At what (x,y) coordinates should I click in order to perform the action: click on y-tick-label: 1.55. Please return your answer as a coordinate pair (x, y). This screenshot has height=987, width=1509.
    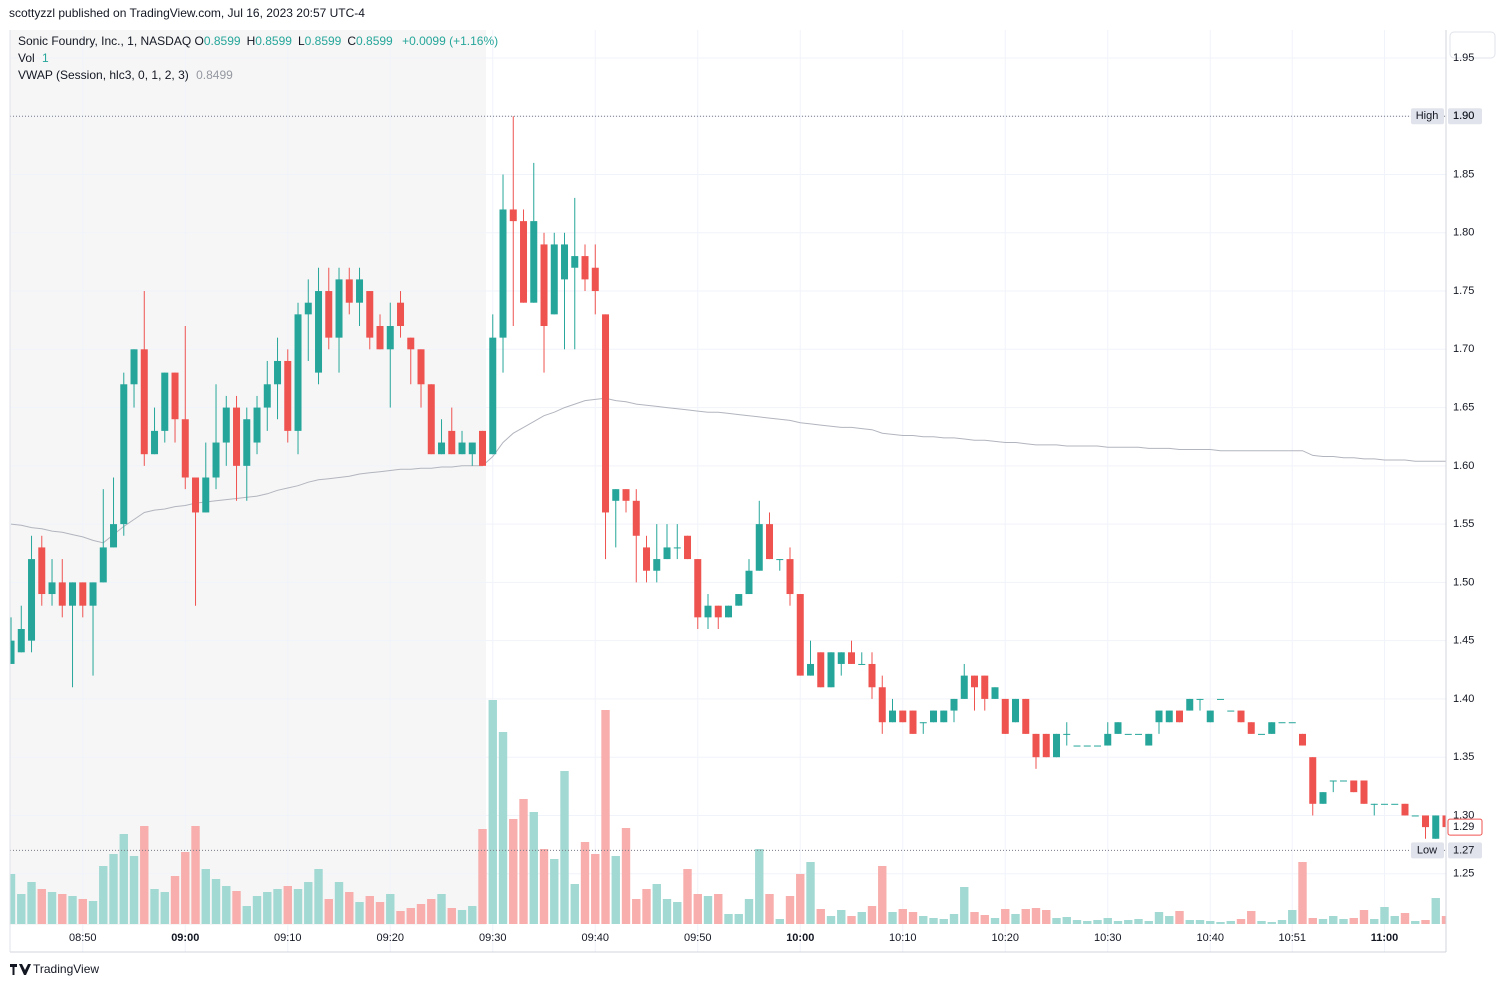
    Looking at the image, I should click on (1463, 524).